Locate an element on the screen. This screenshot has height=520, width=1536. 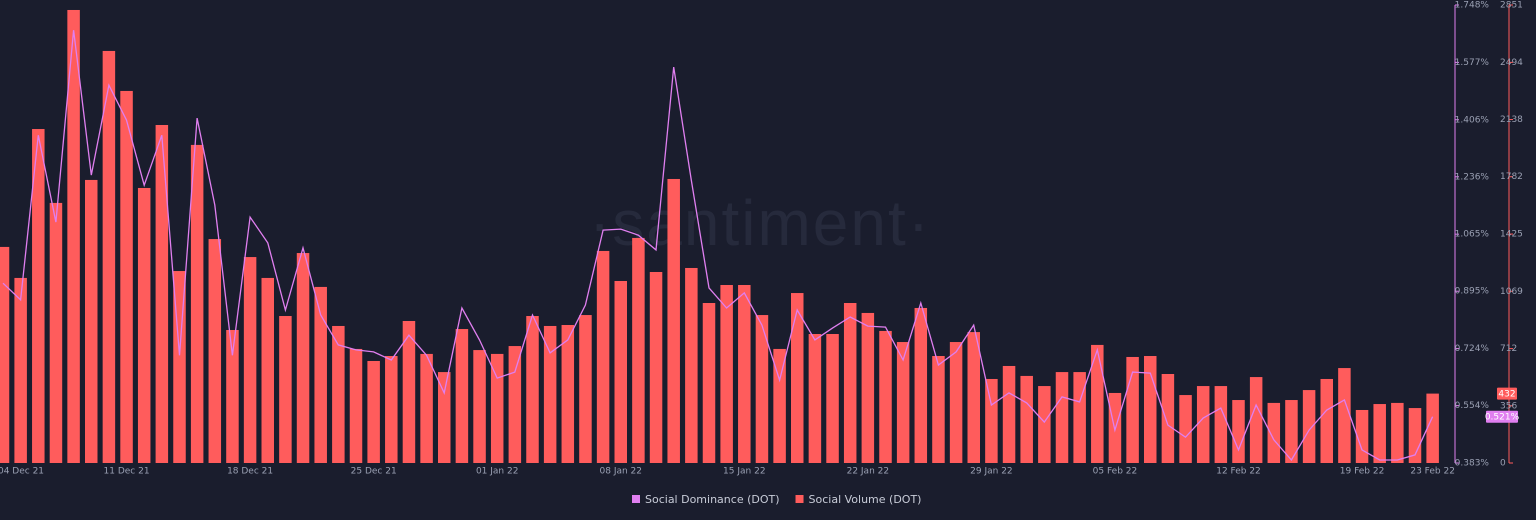
y-tick-label: 0.724% is located at coordinates (1472, 349).